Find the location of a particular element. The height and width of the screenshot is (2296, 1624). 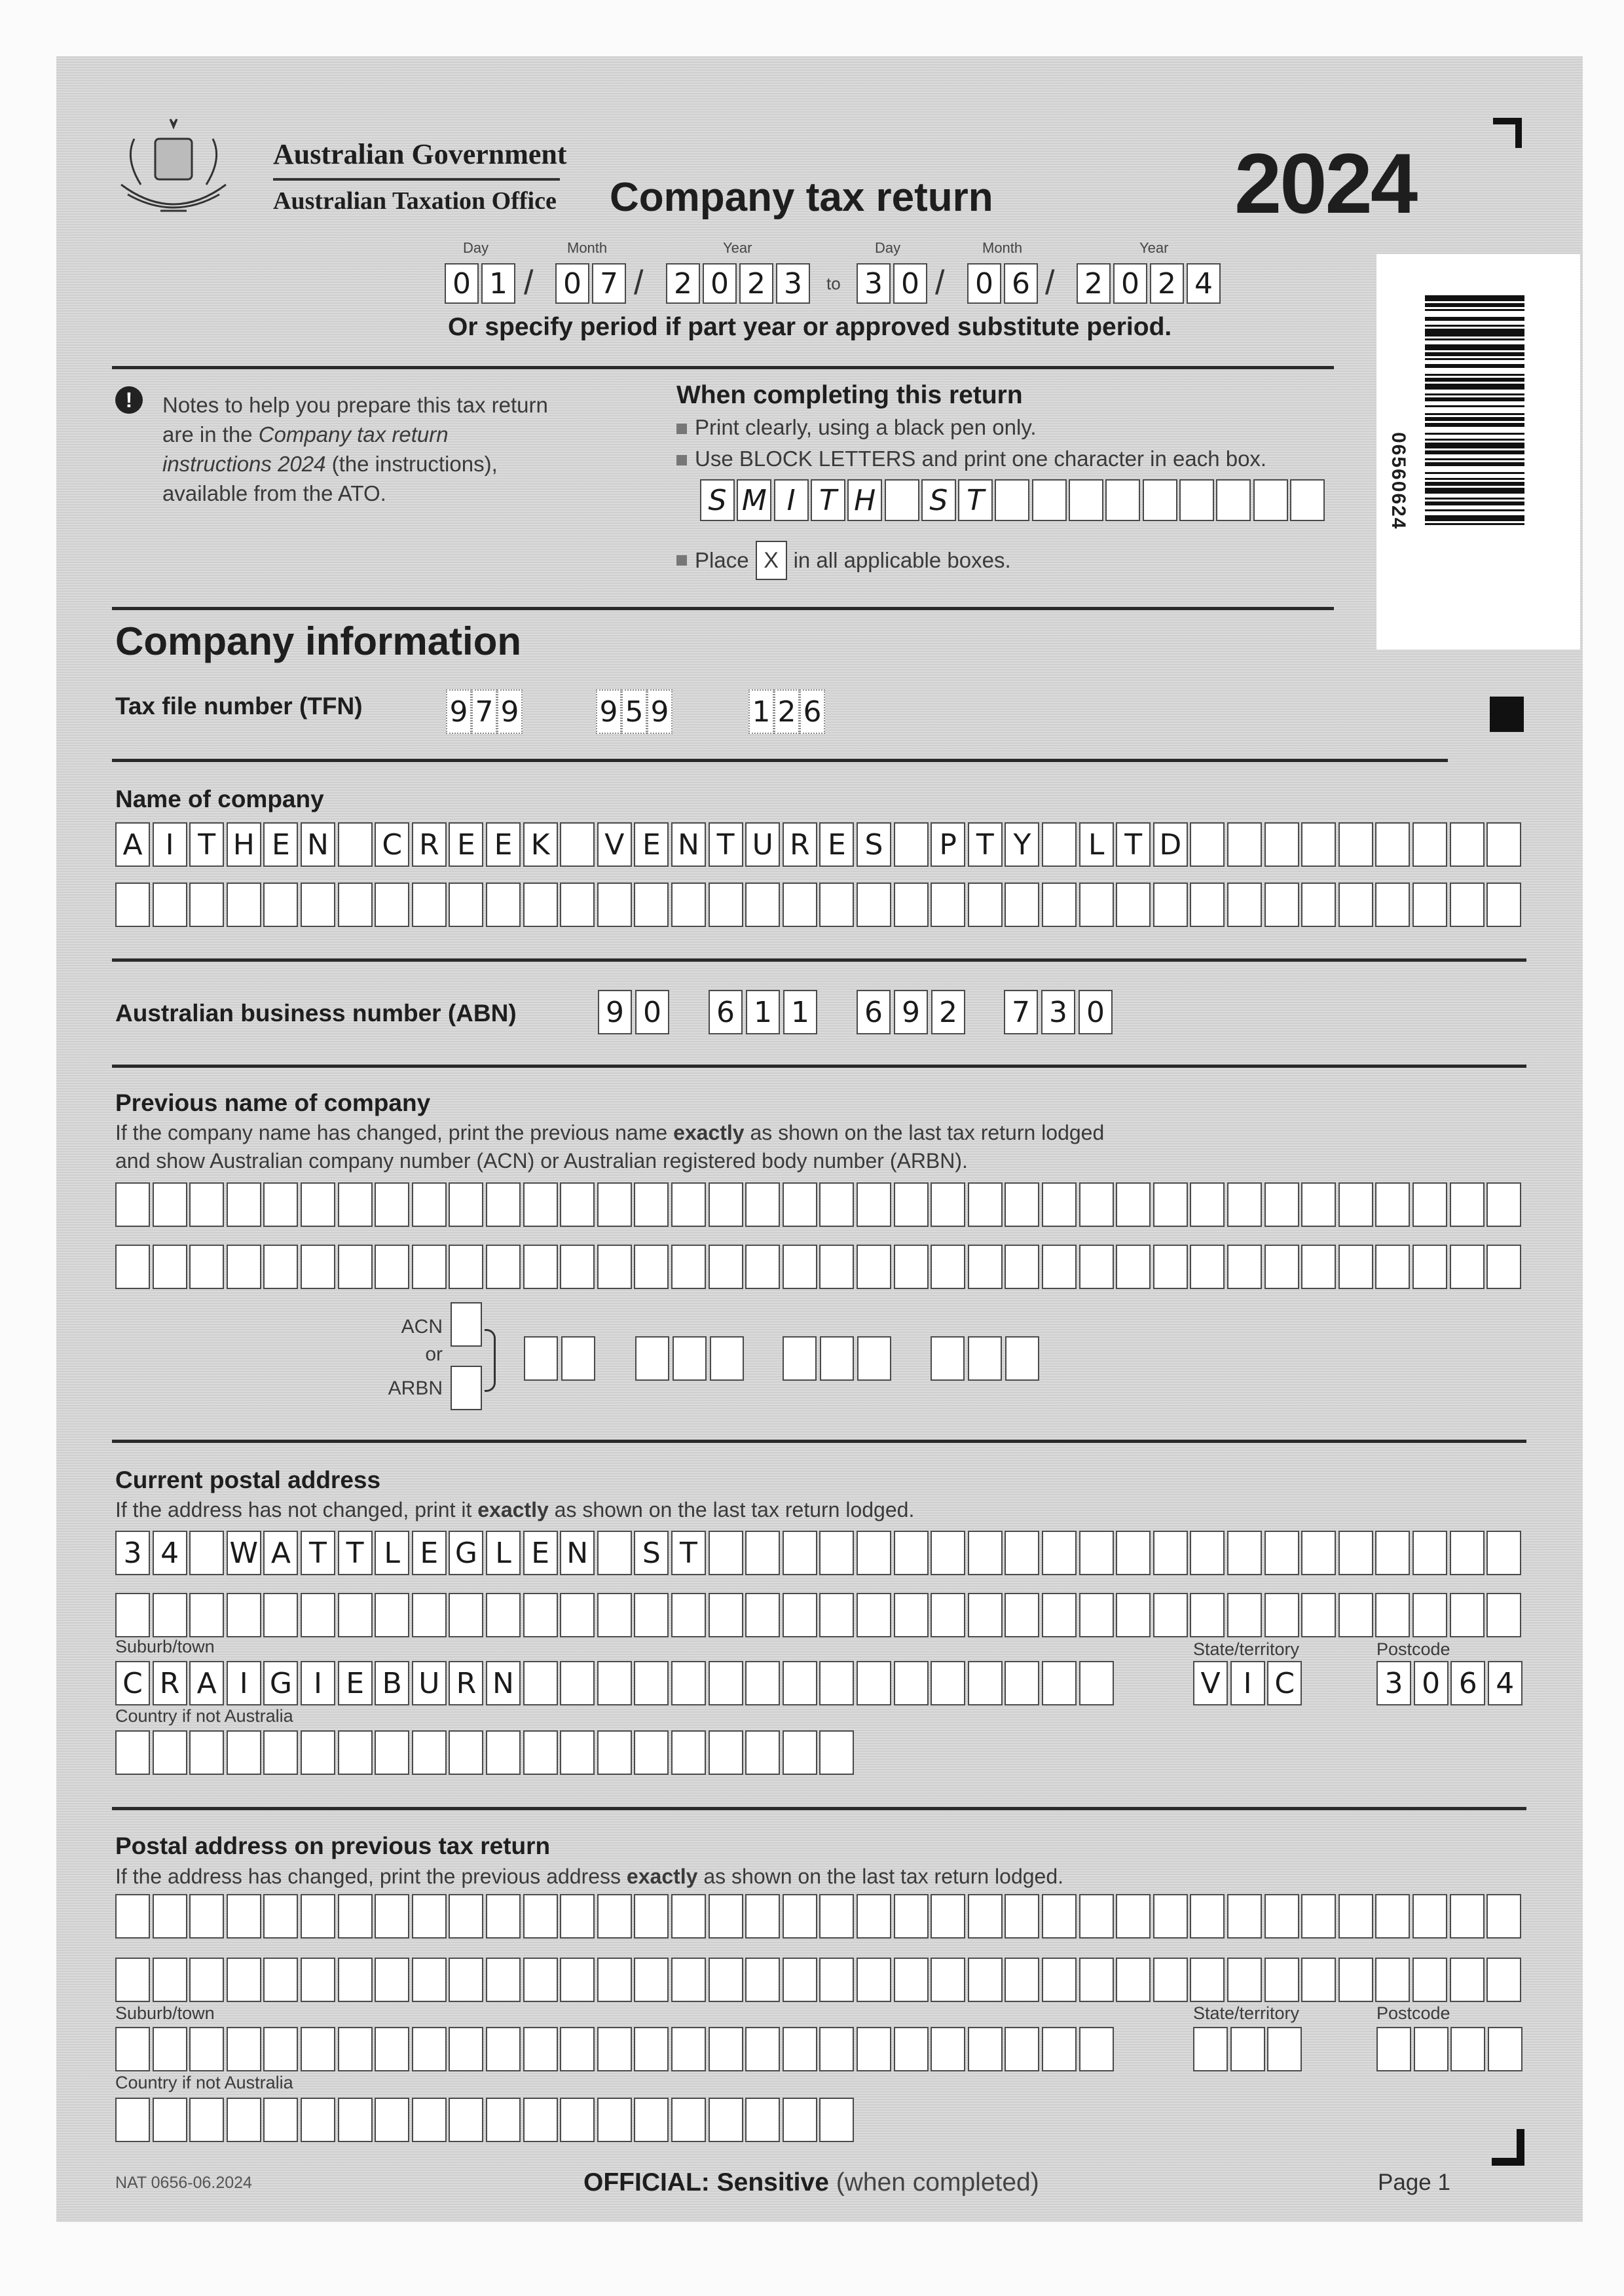

character-box: I is located at coordinates (1247, 1683).